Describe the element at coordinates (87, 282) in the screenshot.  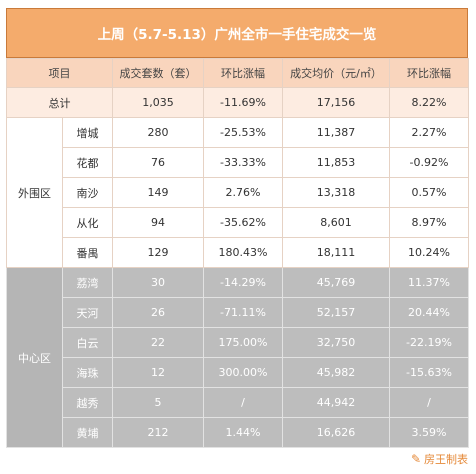
I see `cell-district: 荔湾` at that location.